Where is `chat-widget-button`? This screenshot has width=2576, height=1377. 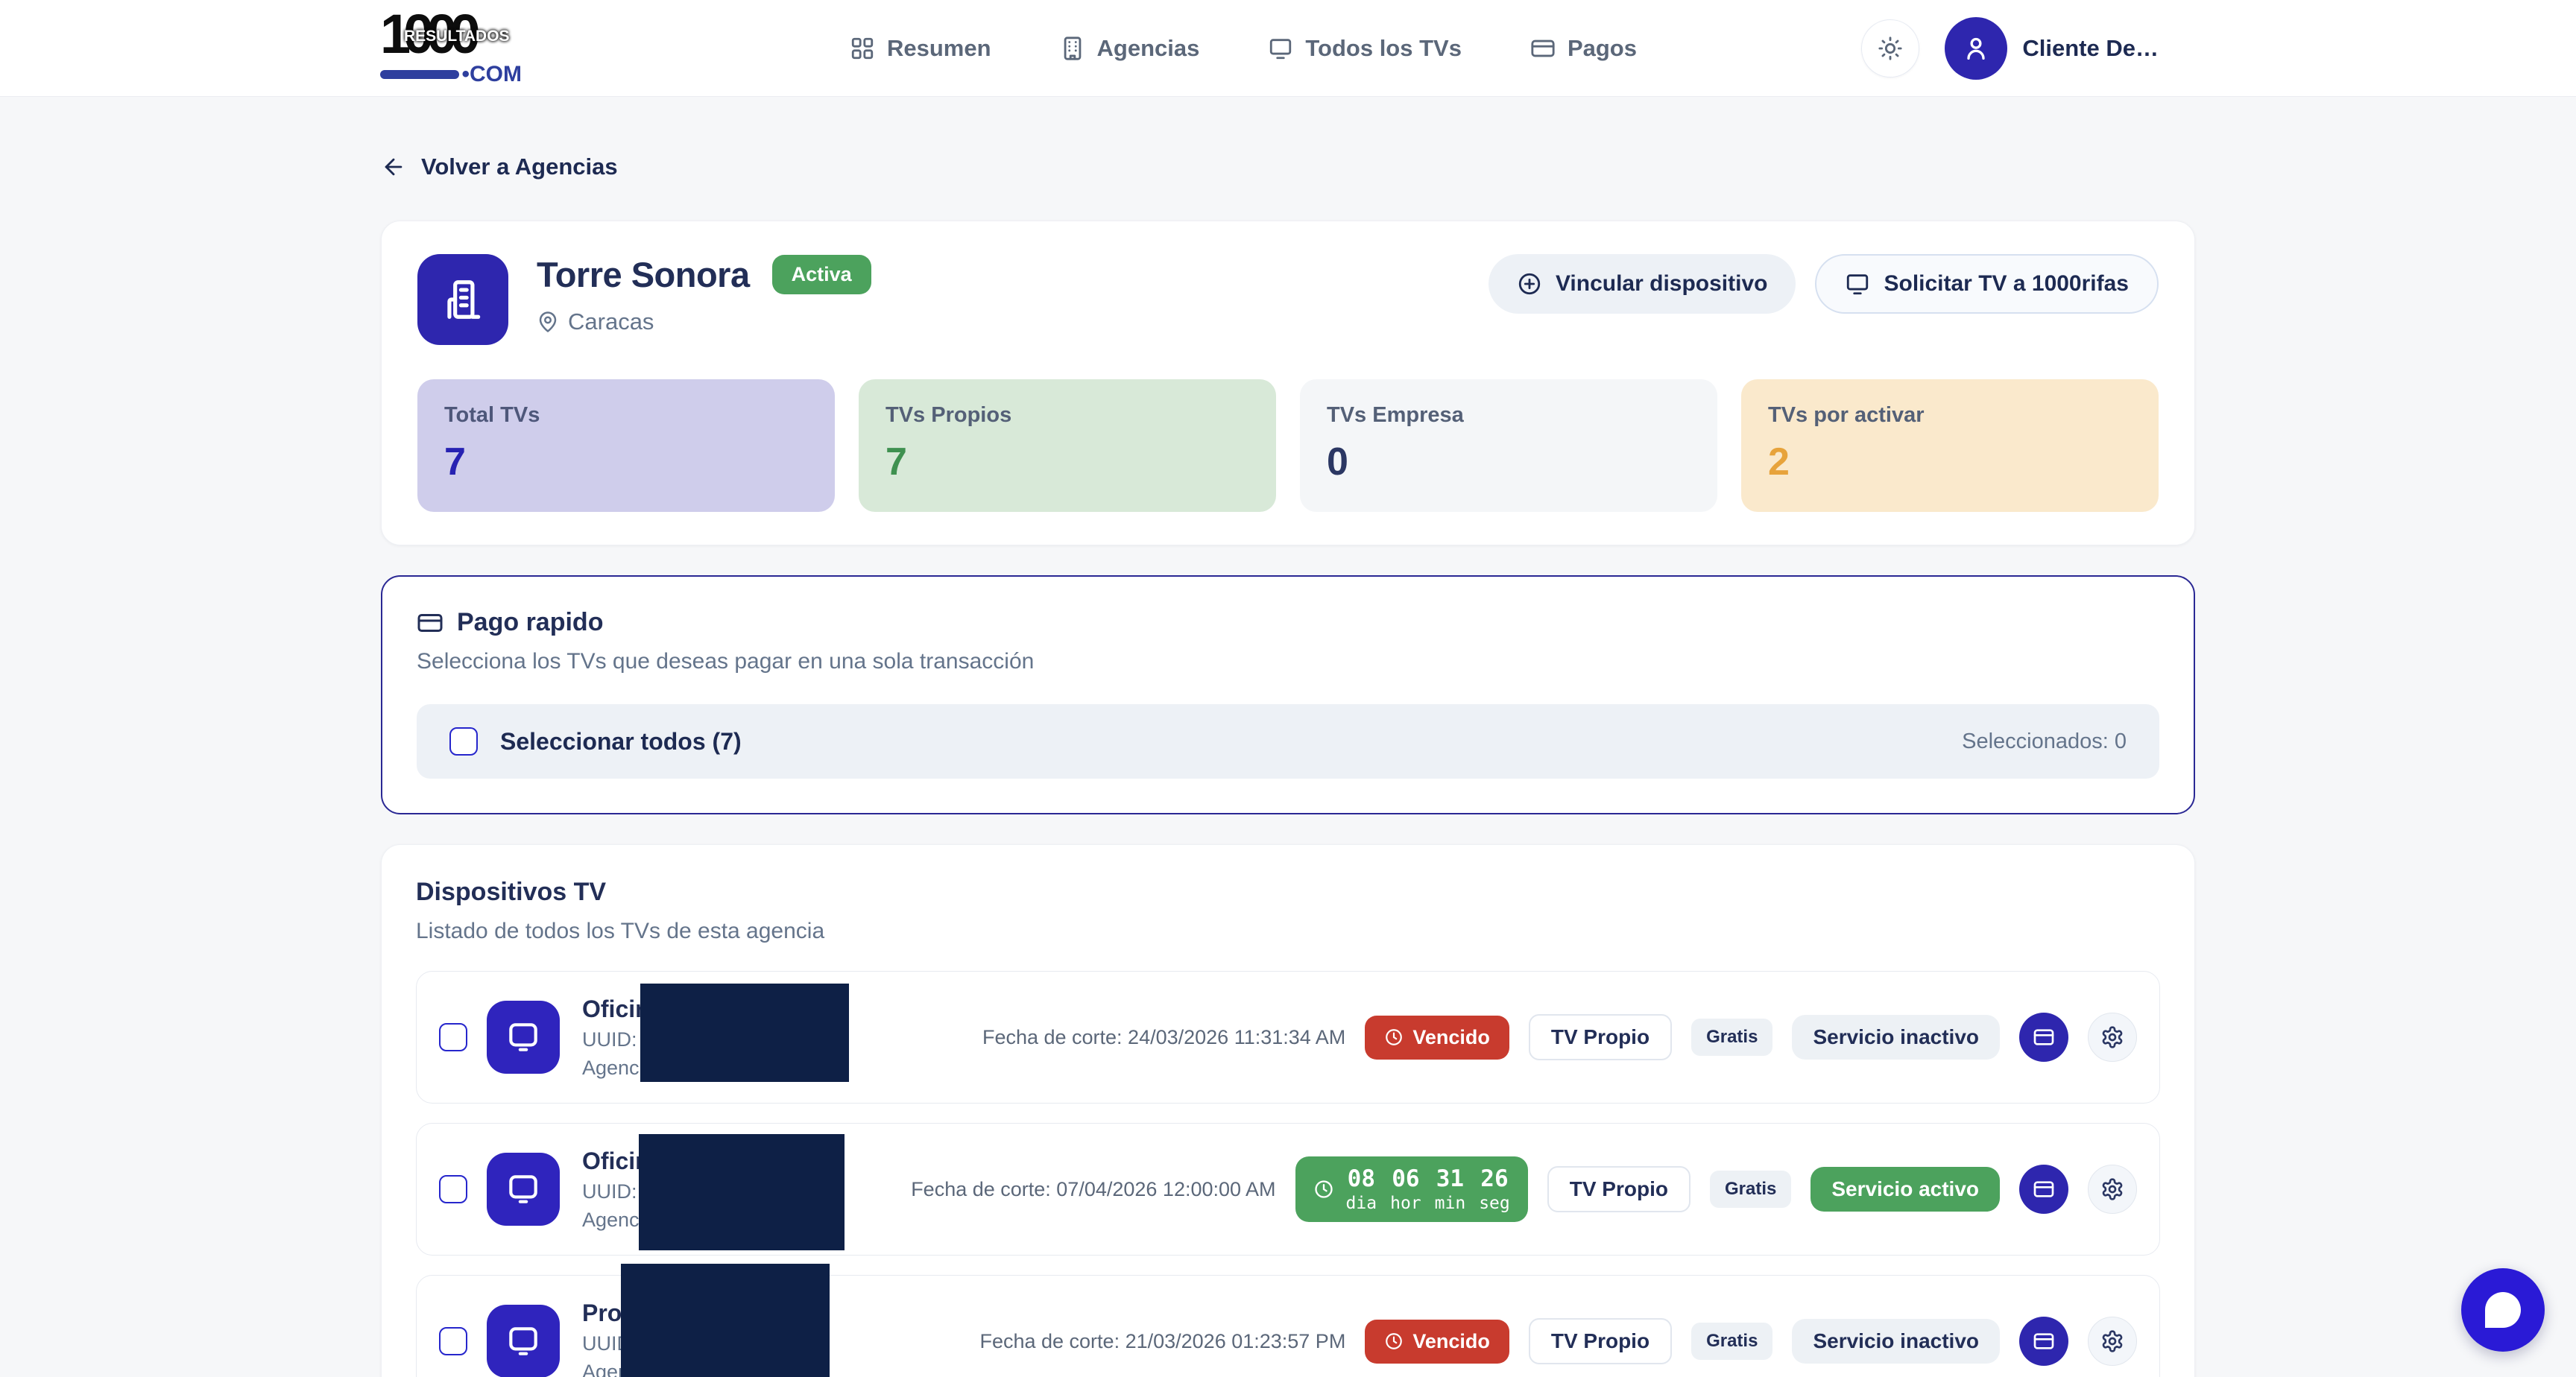 chat-widget-button is located at coordinates (2503, 1310).